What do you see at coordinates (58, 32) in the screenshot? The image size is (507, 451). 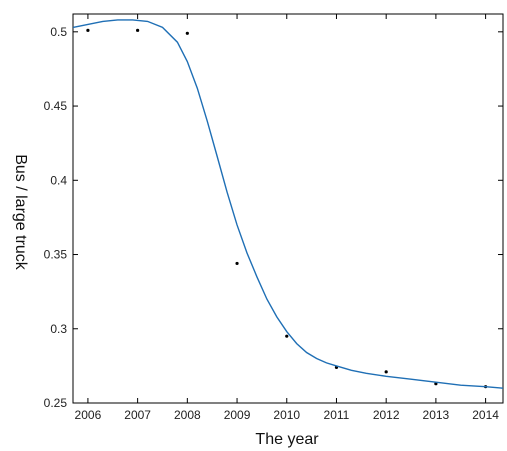 I see `y-tick-label: 0.5` at bounding box center [58, 32].